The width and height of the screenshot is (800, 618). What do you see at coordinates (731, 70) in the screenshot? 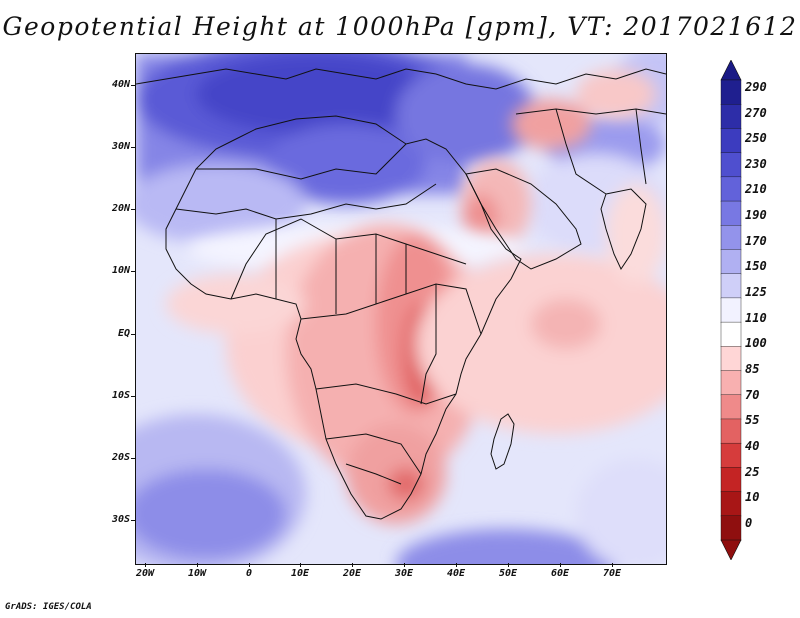
I see `colorbar-top-arrow` at bounding box center [731, 70].